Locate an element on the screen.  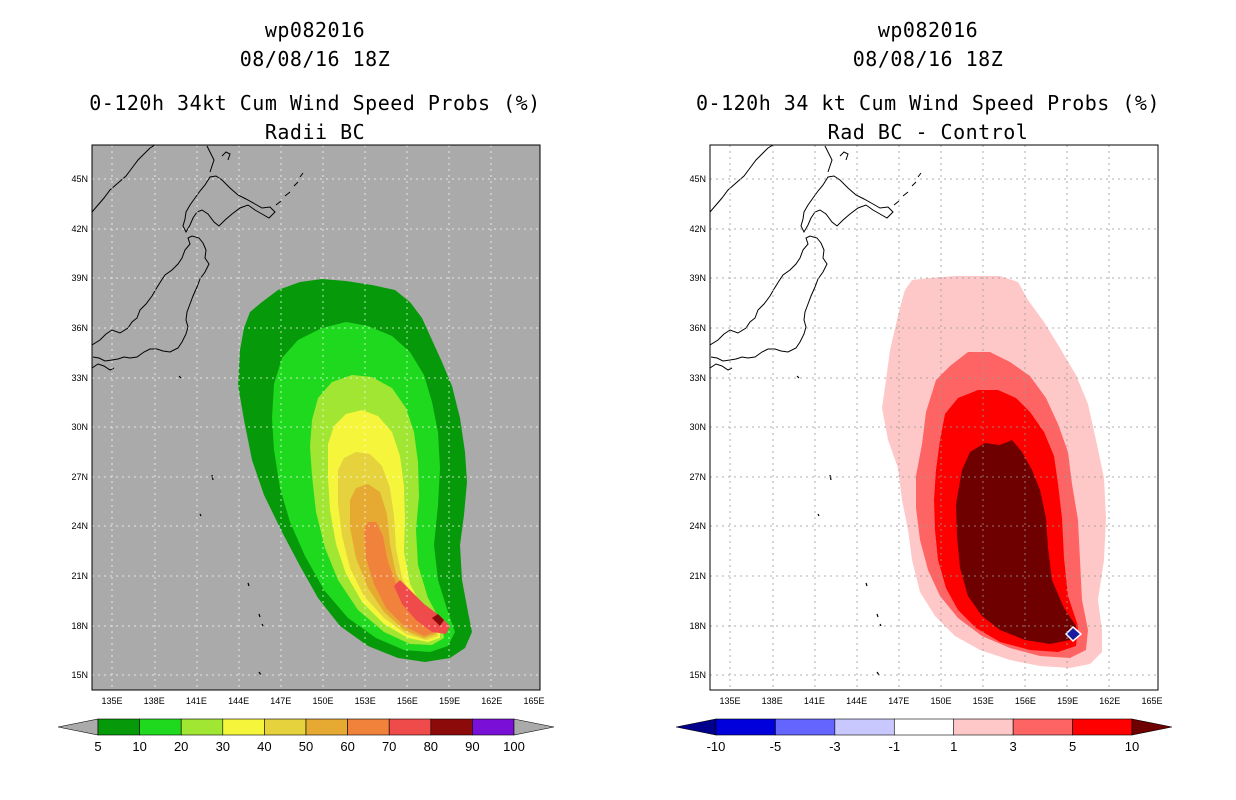
right-colorbar: -10 -5 -3 -1 1 3 5 10 is located at coordinates (924, 736).